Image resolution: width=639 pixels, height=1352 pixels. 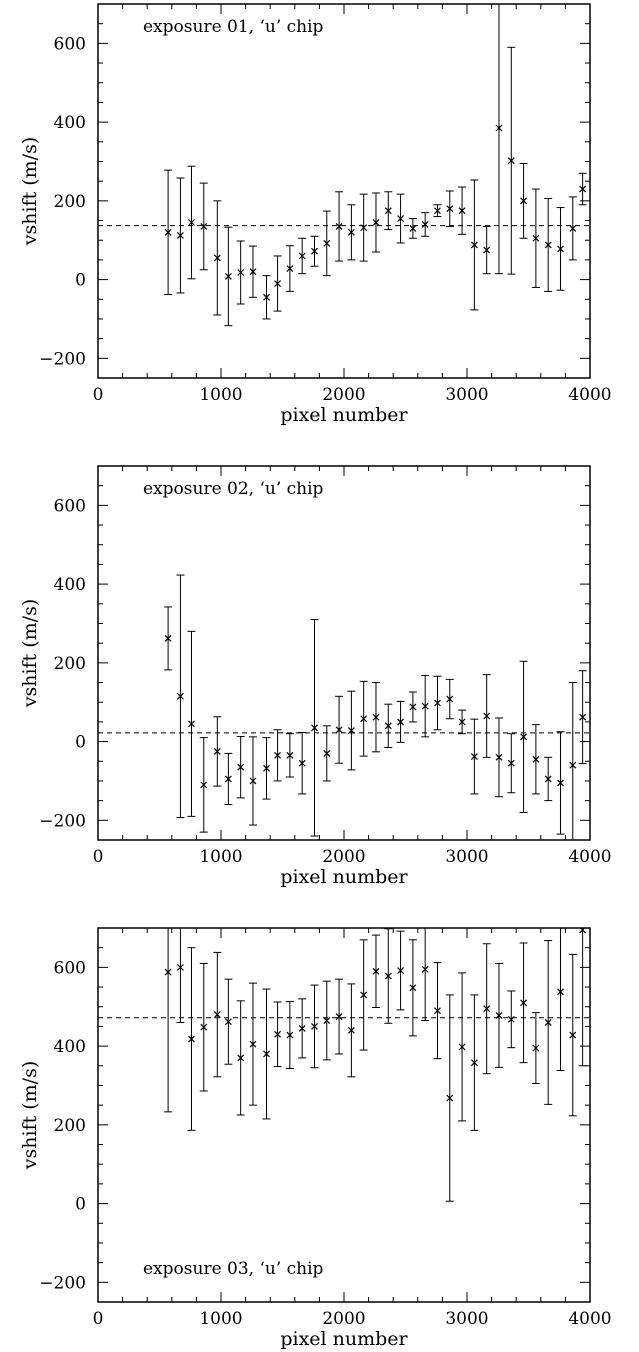 I want to click on panel-label: exposure 01, ‘u’ chip, so click(x=233, y=27).